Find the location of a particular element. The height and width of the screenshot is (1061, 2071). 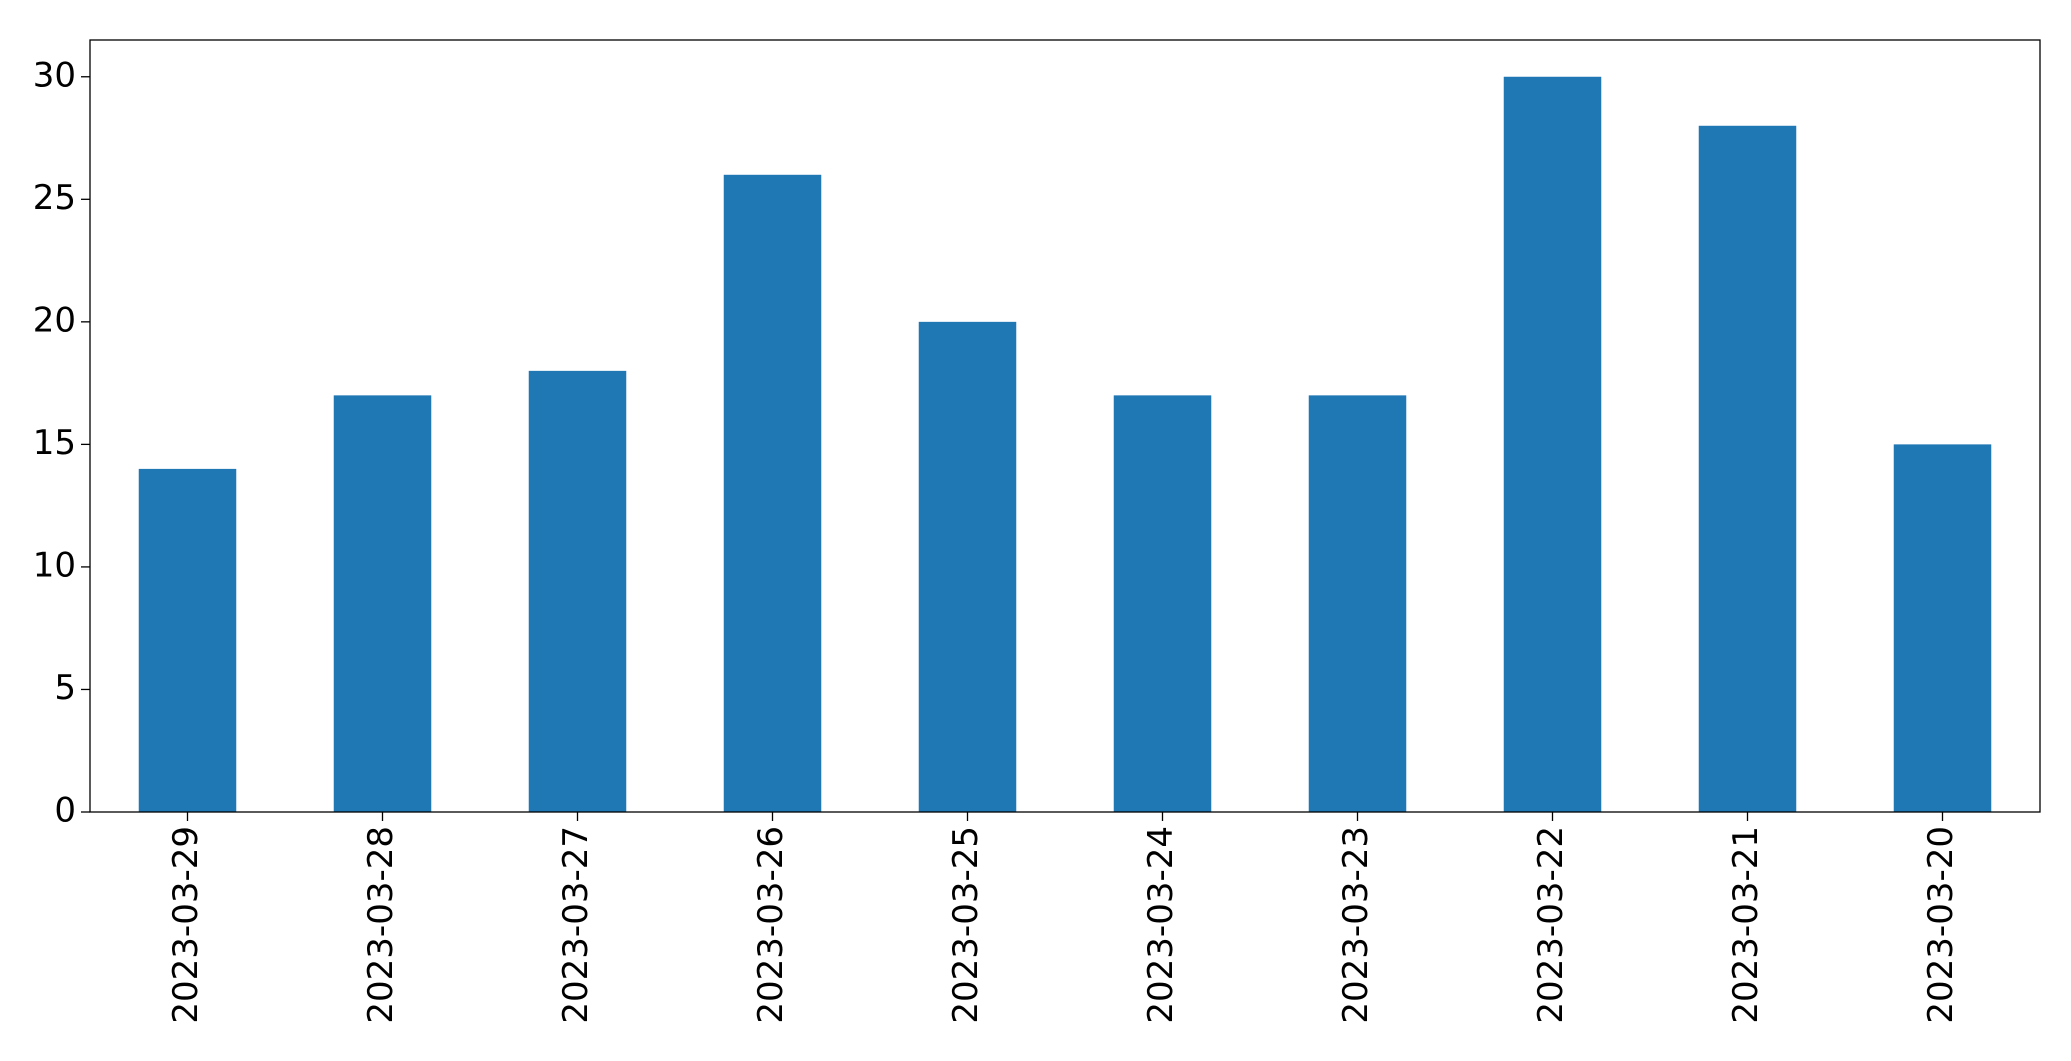

x-tick-label: 2023-03-27 is located at coordinates (576, 925).